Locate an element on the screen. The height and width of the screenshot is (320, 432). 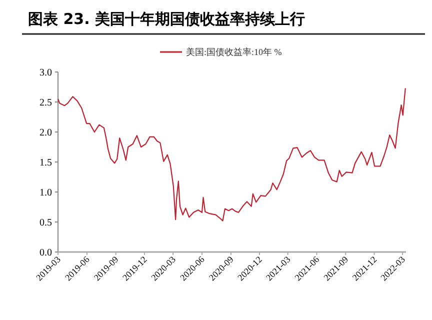
y-tick-label: 0.0 is located at coordinates (46, 253).